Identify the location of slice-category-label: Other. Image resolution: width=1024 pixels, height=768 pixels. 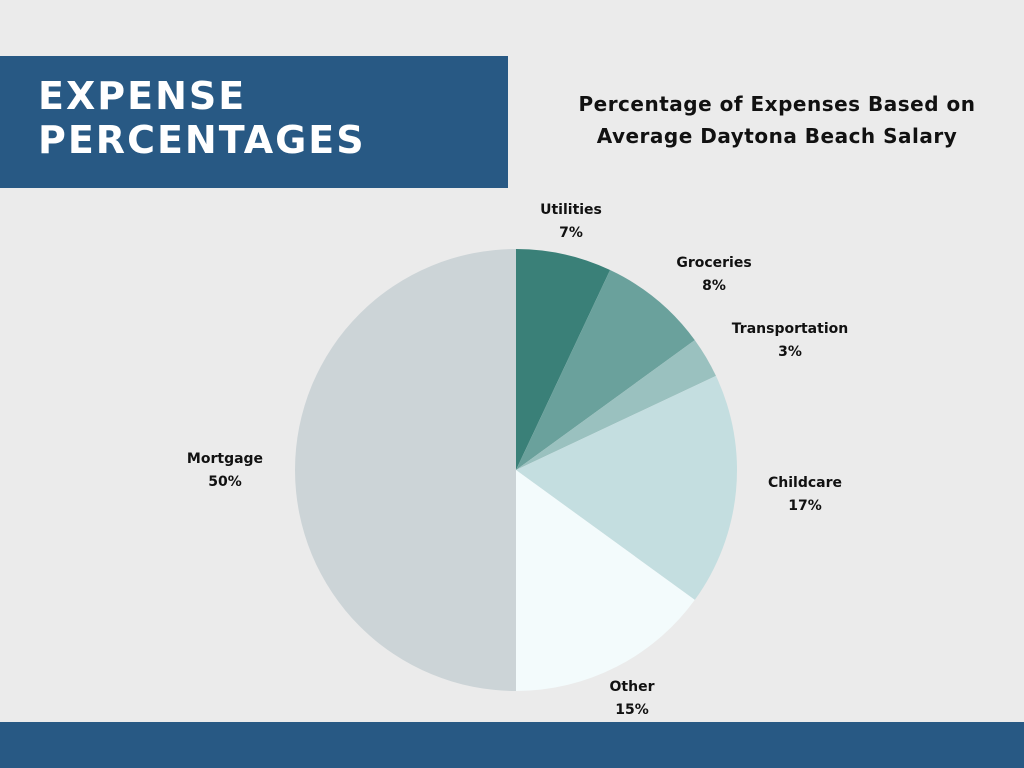
(632, 687).